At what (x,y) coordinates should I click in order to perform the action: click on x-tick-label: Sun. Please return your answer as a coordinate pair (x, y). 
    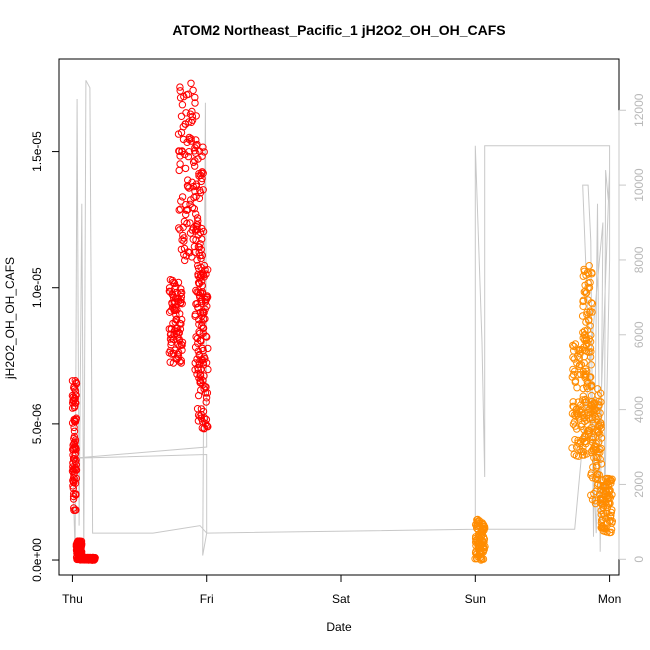
    Looking at the image, I should click on (475, 599).